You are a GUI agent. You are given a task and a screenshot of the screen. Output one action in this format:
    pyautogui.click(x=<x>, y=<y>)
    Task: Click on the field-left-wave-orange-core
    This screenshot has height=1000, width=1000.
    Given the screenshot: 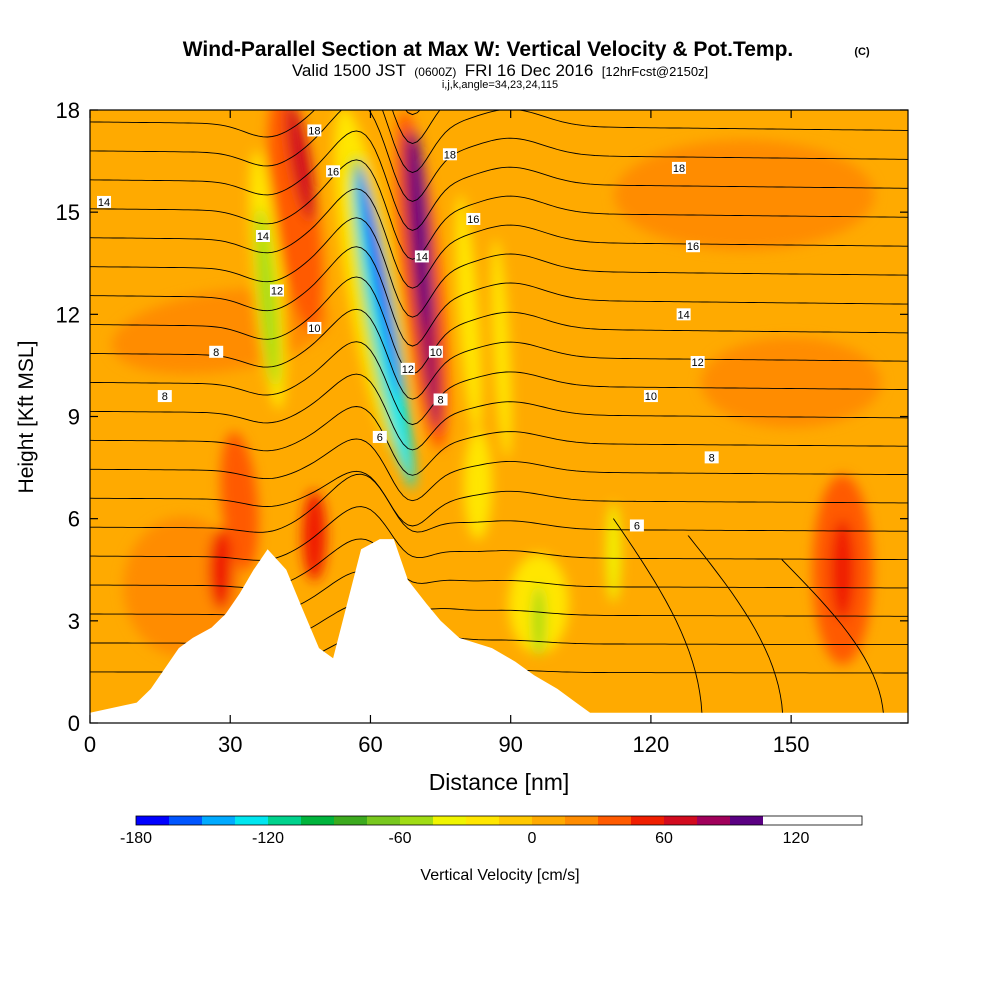 What is the action you would take?
    pyautogui.click(x=300, y=165)
    